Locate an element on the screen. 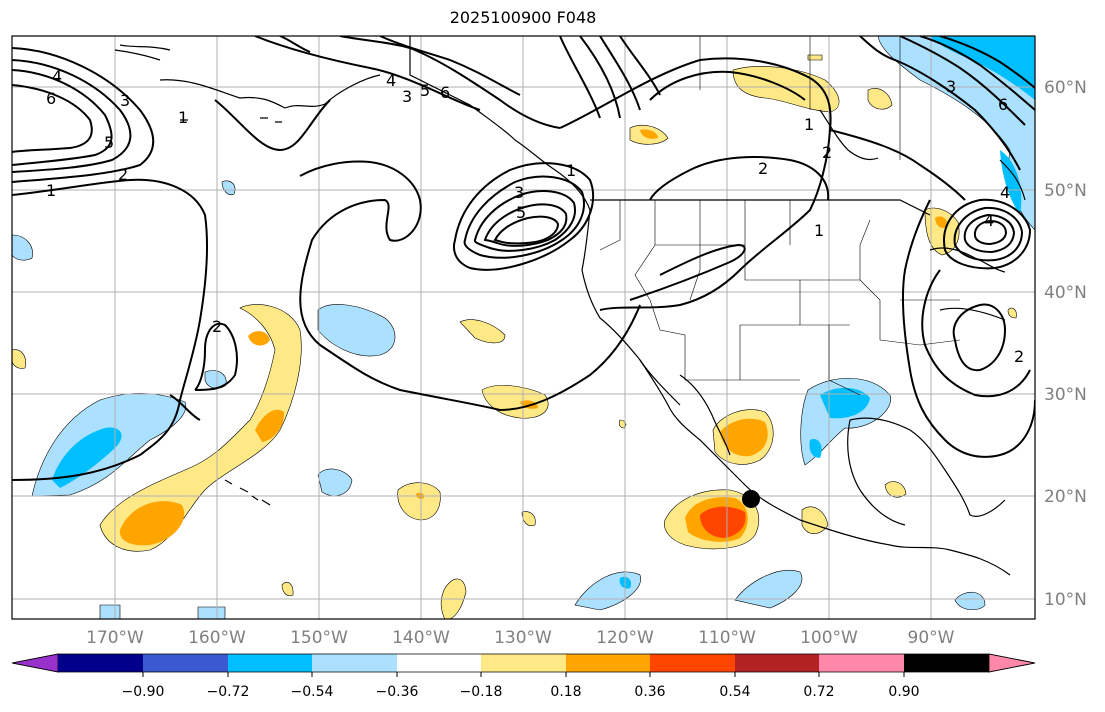 This screenshot has width=1105, height=712. colorbar-tick-label: 0.36 is located at coordinates (649, 692).